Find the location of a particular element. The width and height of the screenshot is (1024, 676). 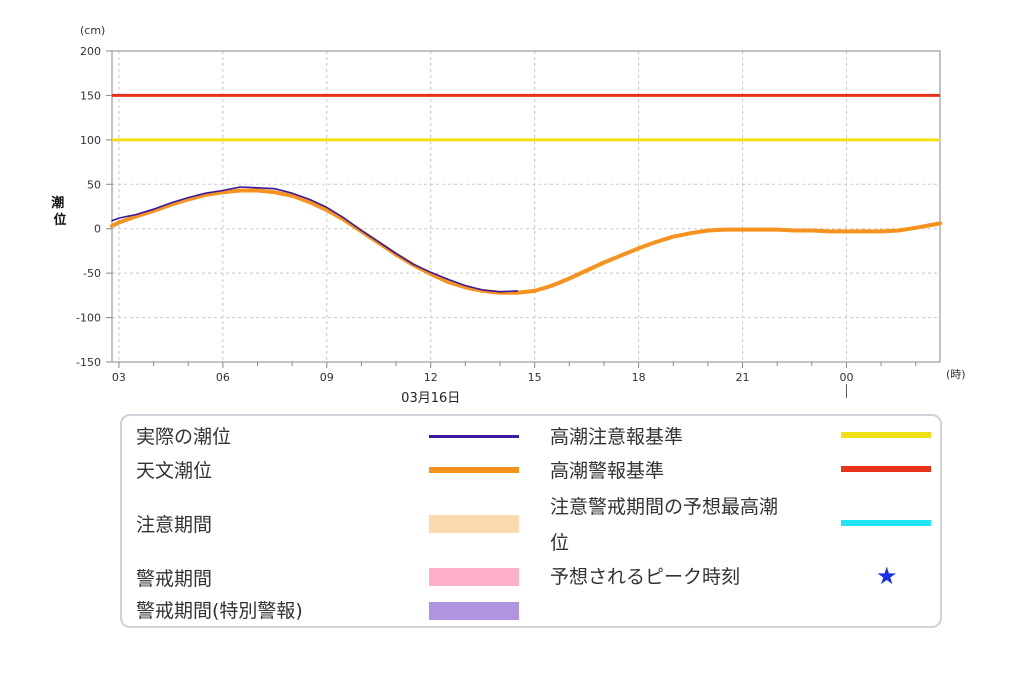

y-tick-label: 150 is located at coordinates (90, 95).